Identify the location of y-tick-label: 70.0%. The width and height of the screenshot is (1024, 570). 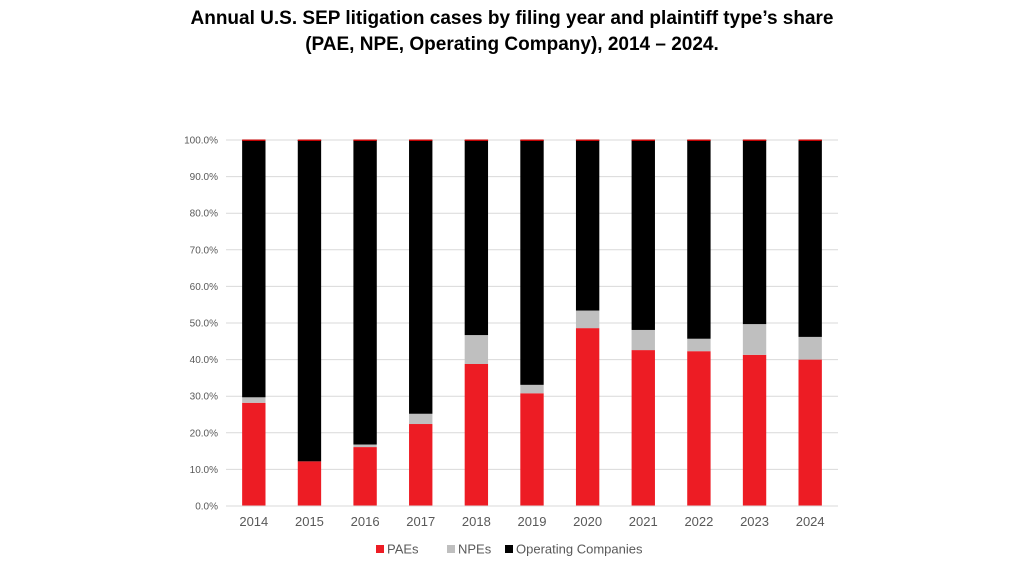
(204, 250).